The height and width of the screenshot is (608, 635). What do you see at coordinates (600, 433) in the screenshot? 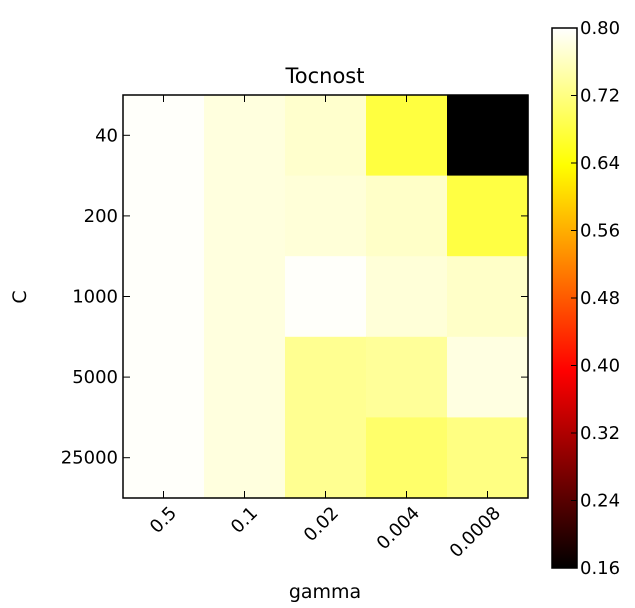
I see `colorbar-tick-label: 0.32` at bounding box center [600, 433].